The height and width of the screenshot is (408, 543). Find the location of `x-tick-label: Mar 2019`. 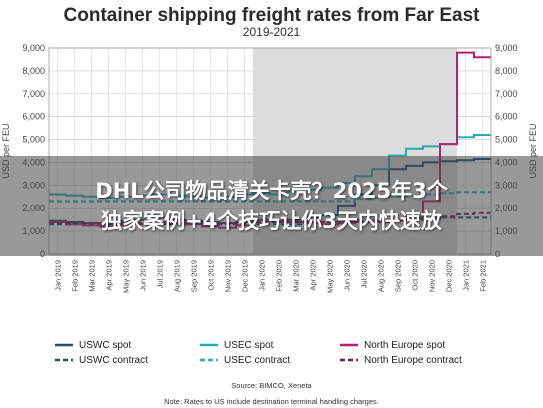

x-tick-label: Mar 2019 is located at coordinates (92, 276).